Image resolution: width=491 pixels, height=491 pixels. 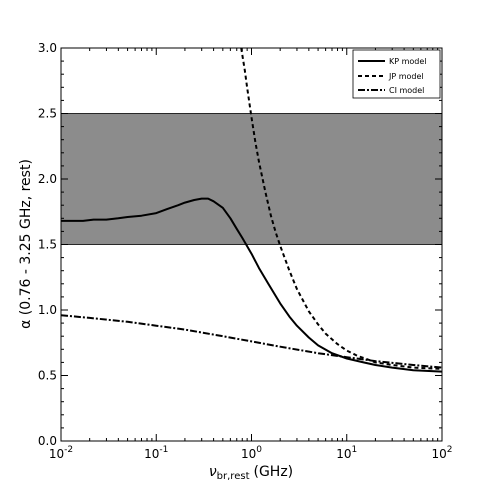 What do you see at coordinates (406, 90) in the screenshot?
I see `legend-label-ci: CI model` at bounding box center [406, 90].